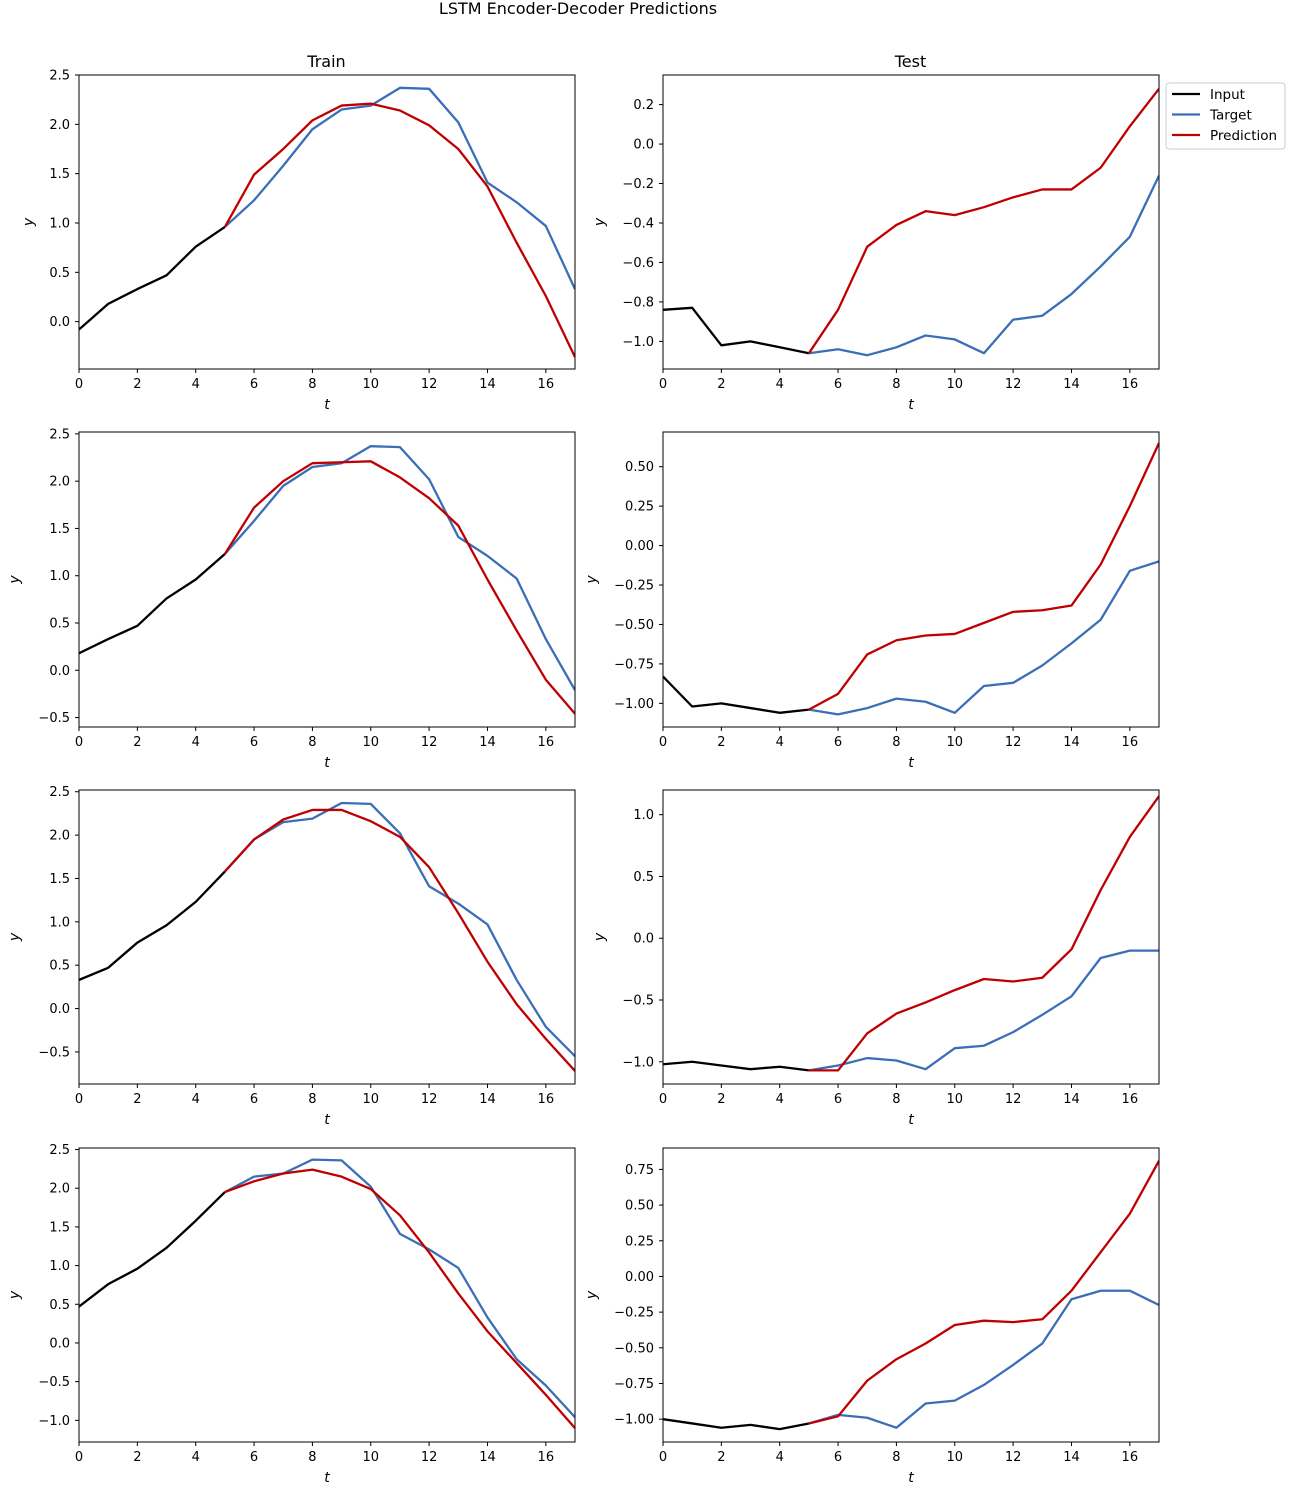 This screenshot has width=1300, height=1500. I want to click on chart-3-test-xtick-label: 8, so click(896, 1457).